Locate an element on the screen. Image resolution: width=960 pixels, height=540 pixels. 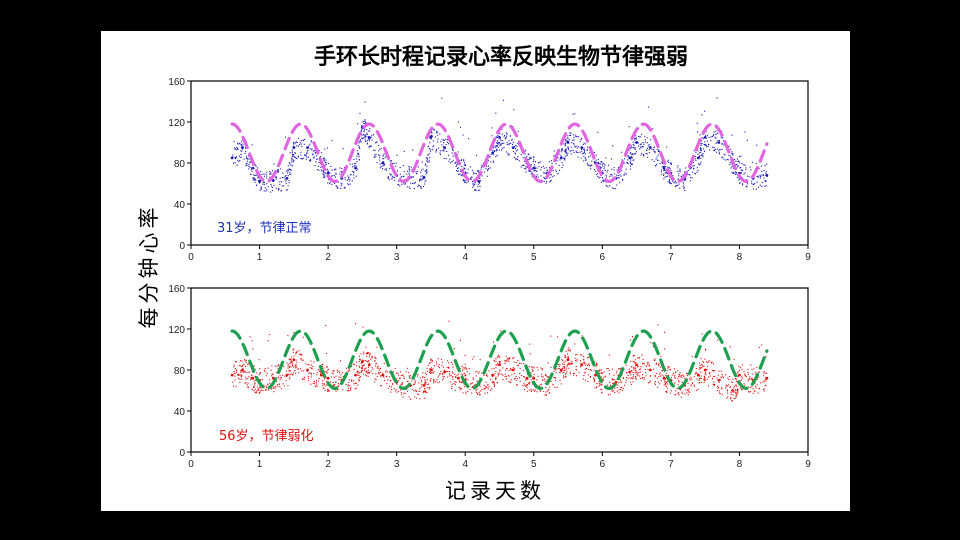
heart-rate-point is located at coordinates (445, 148).